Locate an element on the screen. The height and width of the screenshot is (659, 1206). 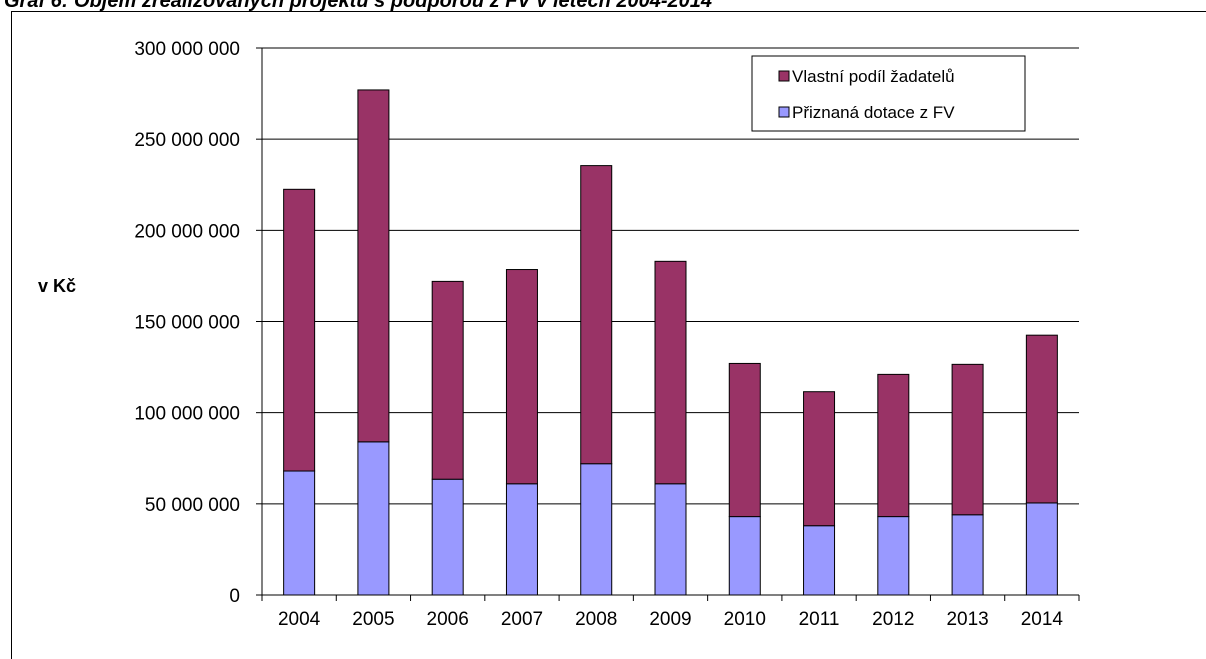
bar-own-share-2010 is located at coordinates (744, 440).